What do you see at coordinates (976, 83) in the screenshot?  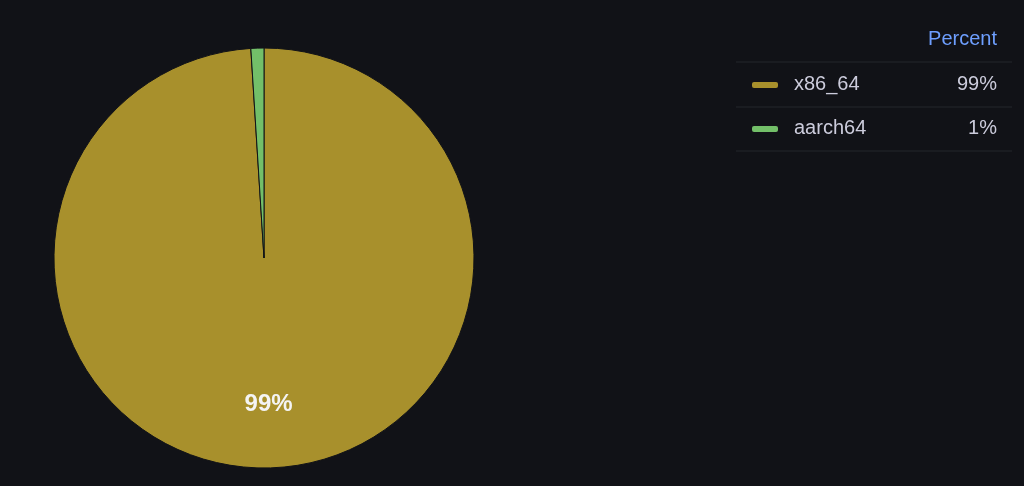 I see `text: 99%` at bounding box center [976, 83].